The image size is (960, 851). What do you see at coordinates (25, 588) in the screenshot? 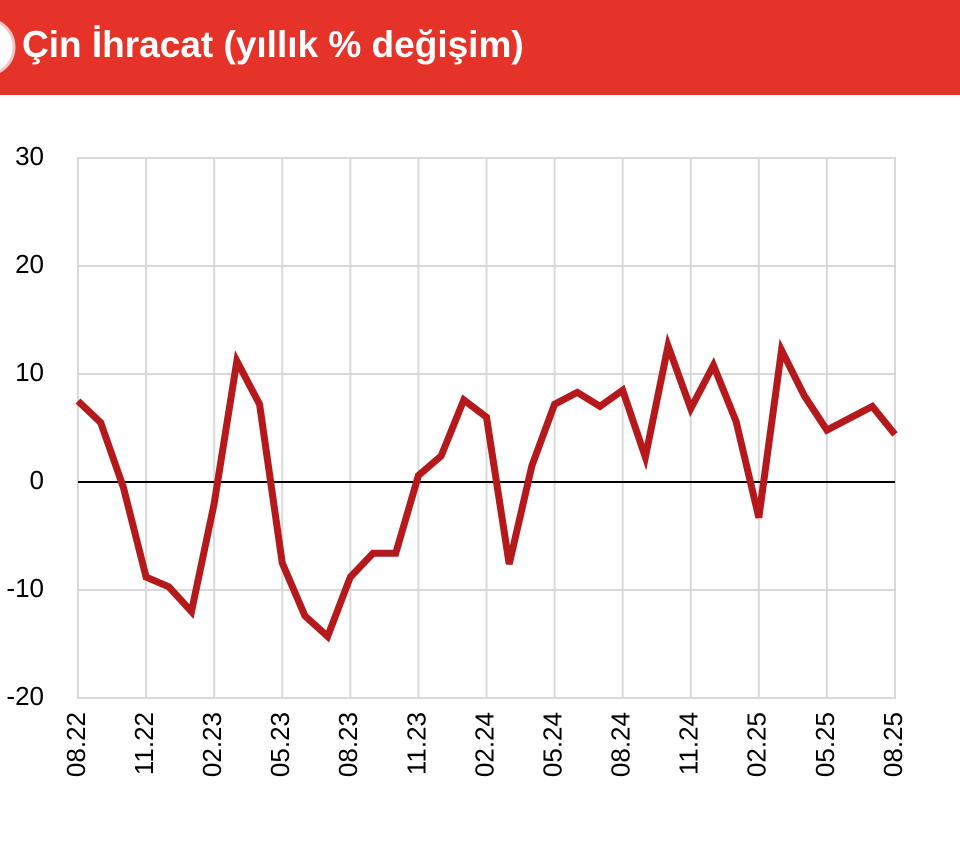
I see `y-tick-label: -10` at bounding box center [25, 588].